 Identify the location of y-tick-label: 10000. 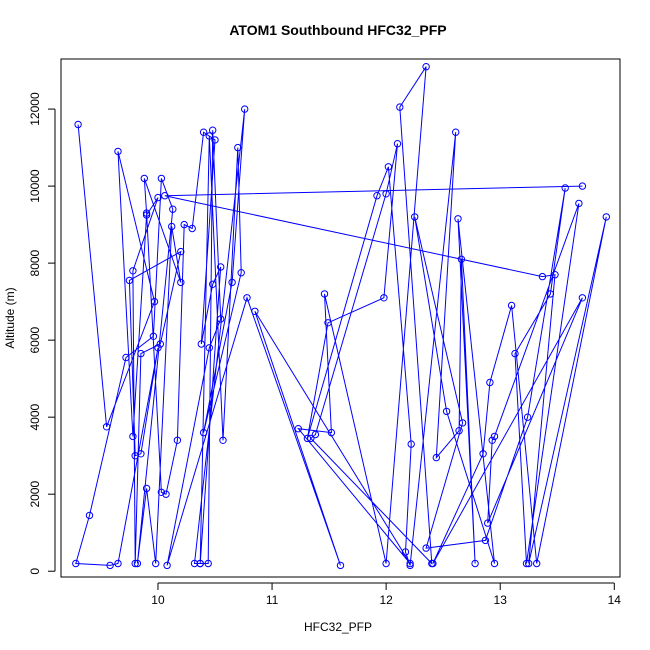
(35, 186).